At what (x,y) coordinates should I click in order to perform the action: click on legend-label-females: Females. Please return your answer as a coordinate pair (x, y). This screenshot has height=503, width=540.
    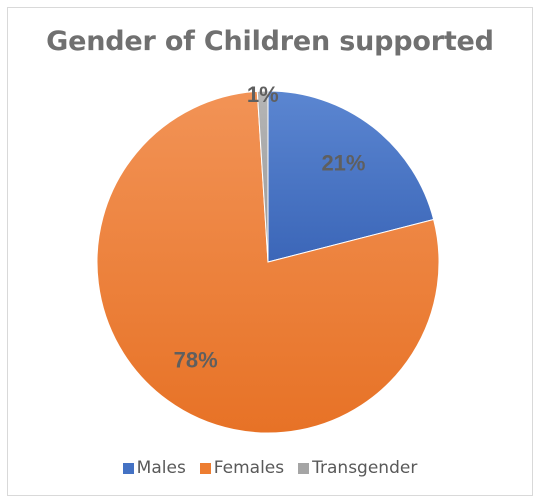
    Looking at the image, I should click on (249, 468).